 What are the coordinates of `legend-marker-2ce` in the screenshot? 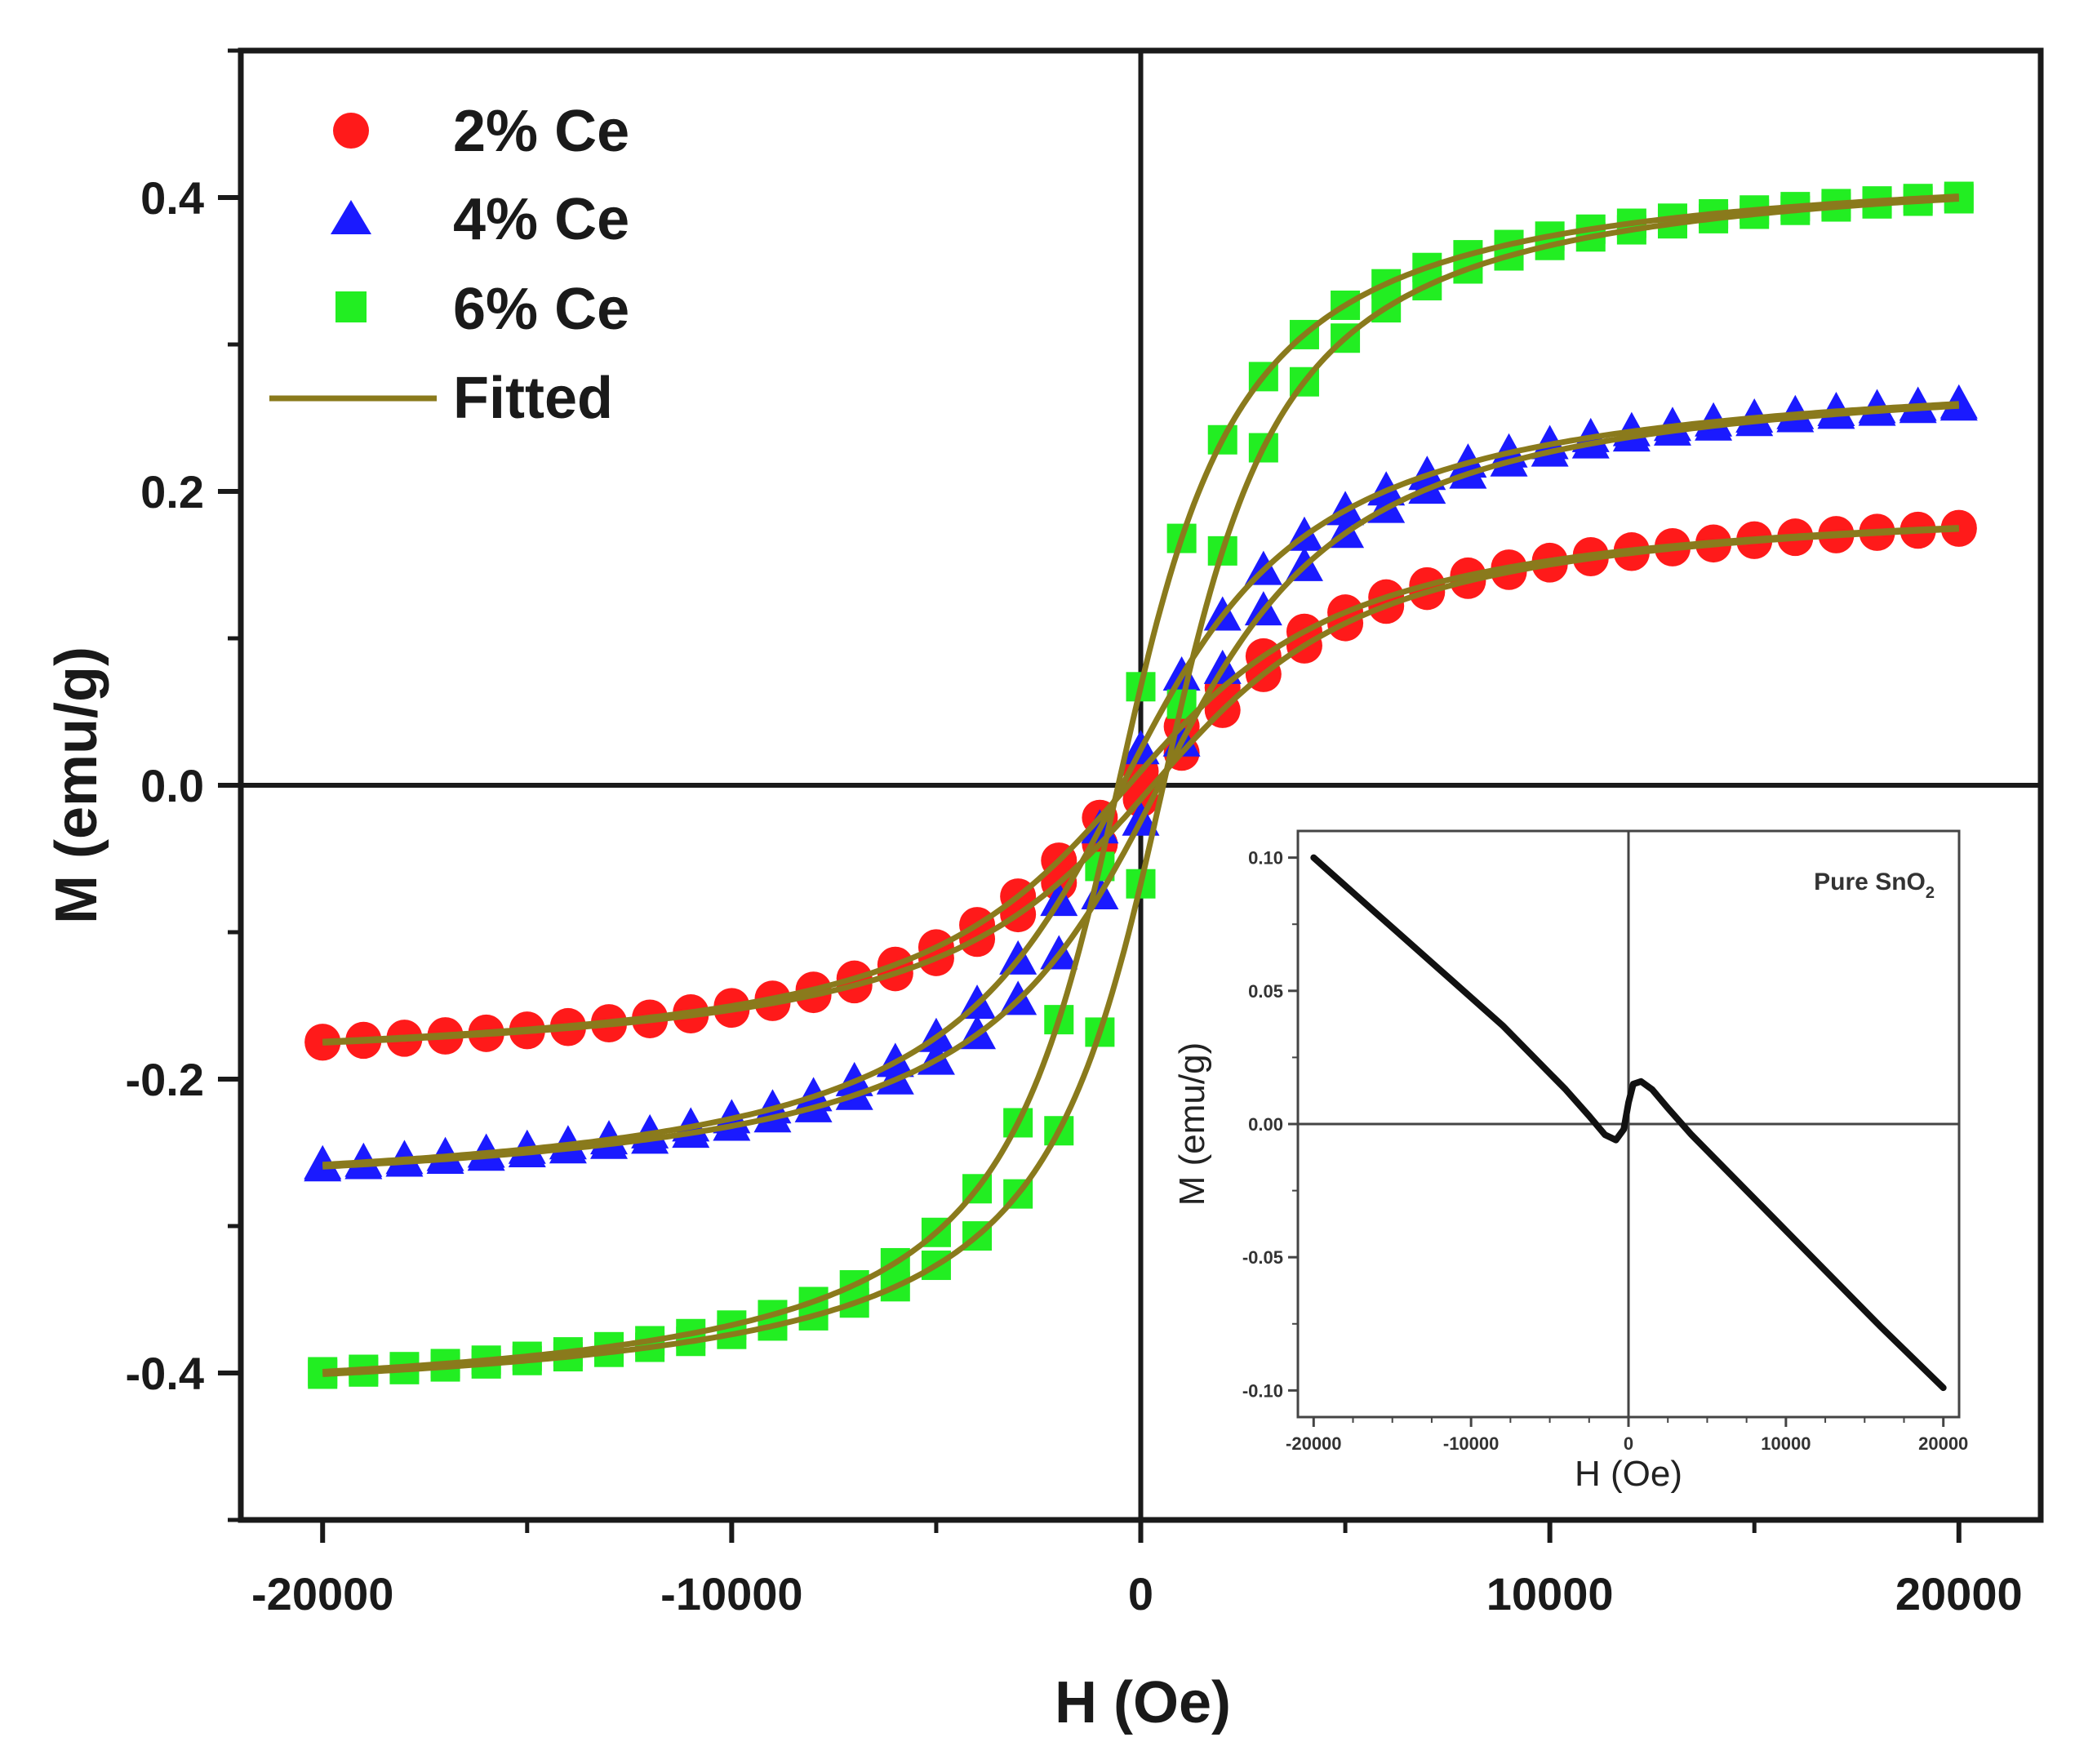 It's located at (351, 131).